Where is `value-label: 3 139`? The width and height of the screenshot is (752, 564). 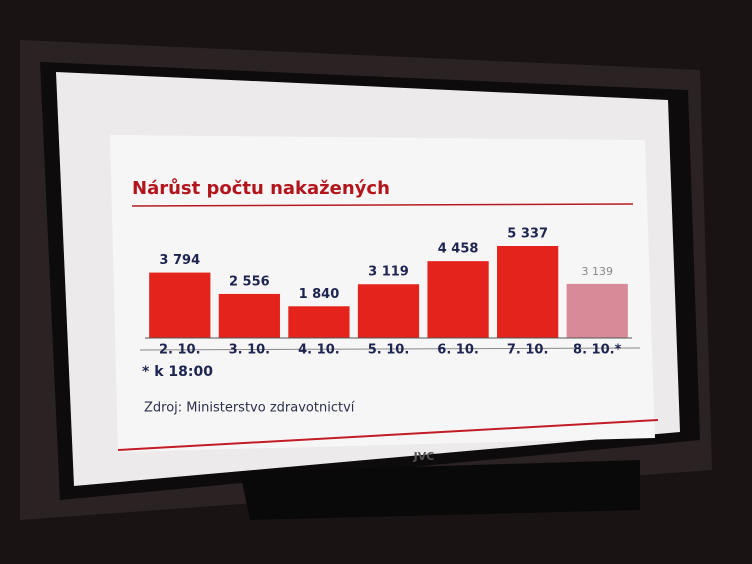 value-label: 3 139 is located at coordinates (597, 271).